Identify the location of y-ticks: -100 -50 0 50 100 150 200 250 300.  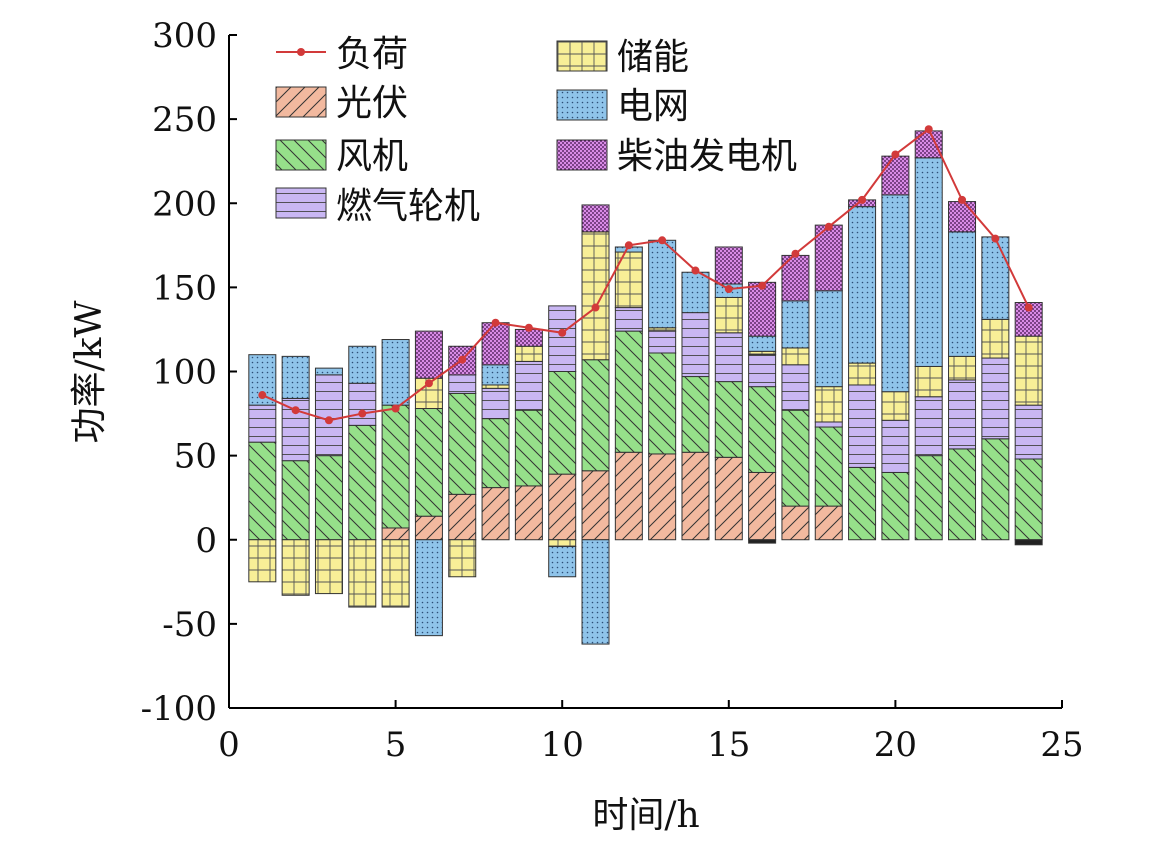
(189, 372).